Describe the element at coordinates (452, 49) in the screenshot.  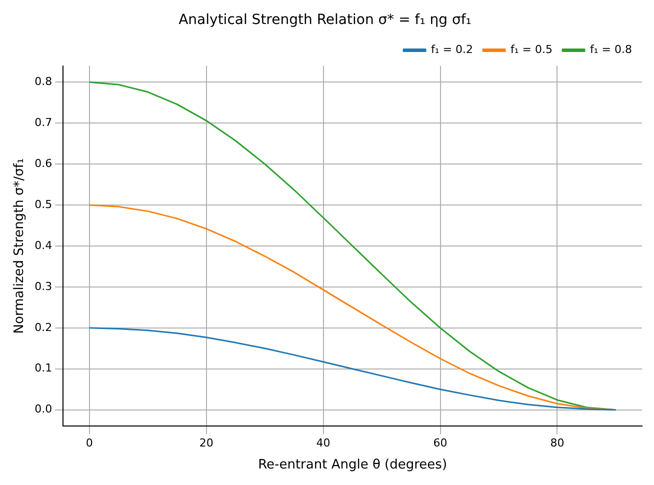
I see `legend-label: f₁ = 0.2` at that location.